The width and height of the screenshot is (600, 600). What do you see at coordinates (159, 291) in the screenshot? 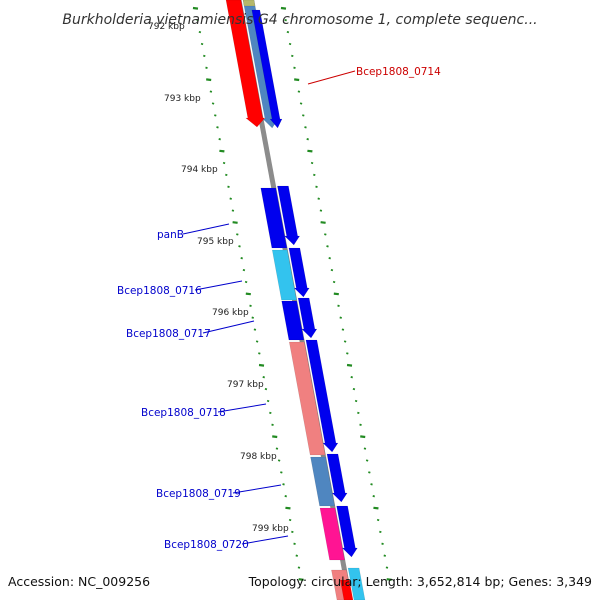
I see `gene-label-bcep1808-0716: Bcep1808_0716` at bounding box center [159, 291].